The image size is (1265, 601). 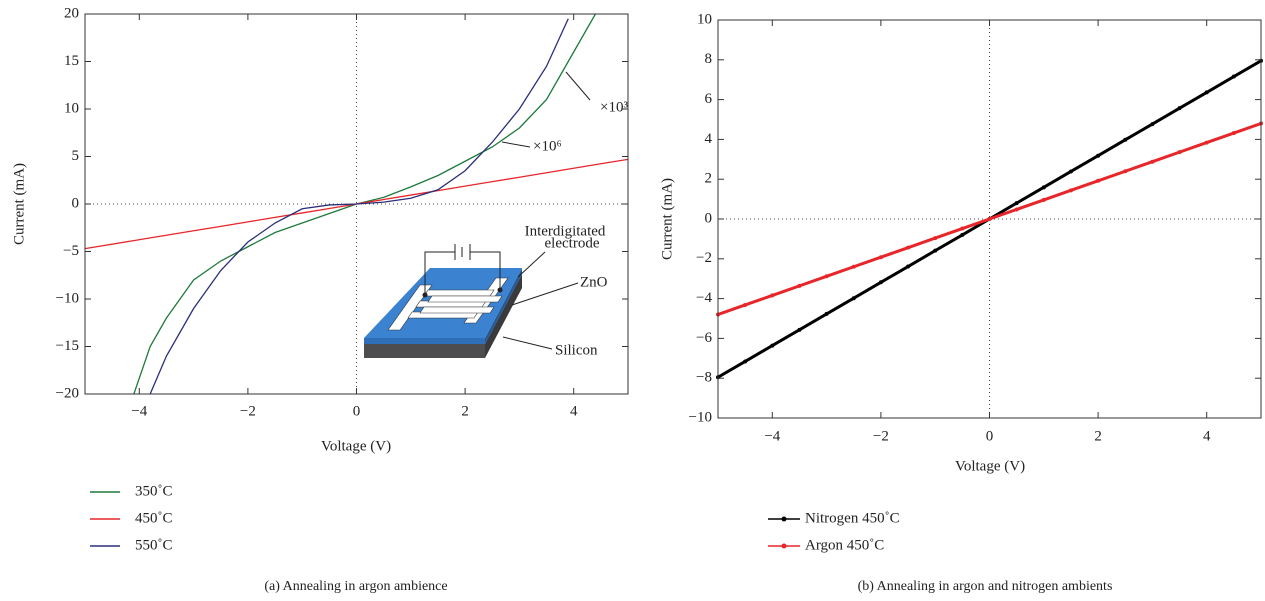 I want to click on annotation: Silicon, so click(x=576, y=350).